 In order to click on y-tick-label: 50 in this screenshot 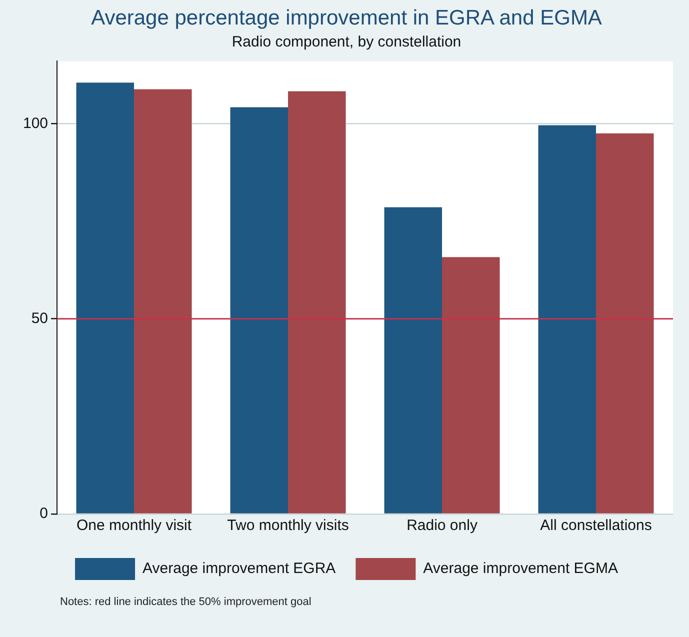, I will do `click(39, 318)`.